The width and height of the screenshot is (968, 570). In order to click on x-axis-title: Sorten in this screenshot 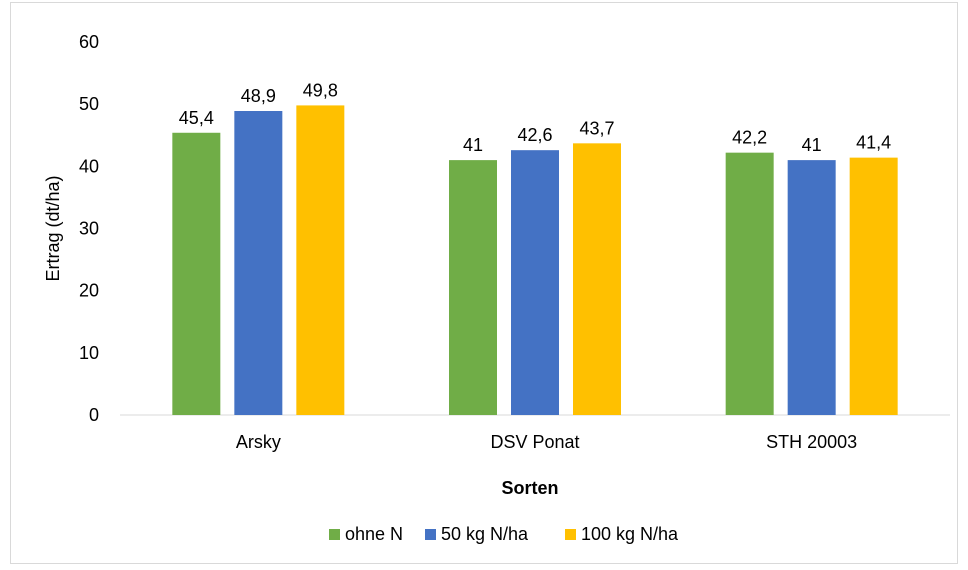, I will do `click(529, 488)`.